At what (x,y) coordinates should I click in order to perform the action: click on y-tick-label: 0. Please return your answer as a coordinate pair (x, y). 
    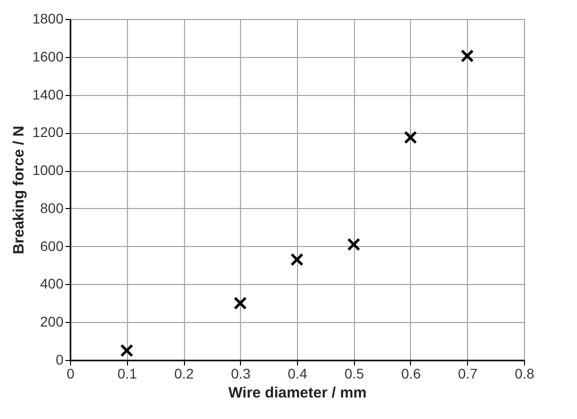
    Looking at the image, I should click on (60, 360).